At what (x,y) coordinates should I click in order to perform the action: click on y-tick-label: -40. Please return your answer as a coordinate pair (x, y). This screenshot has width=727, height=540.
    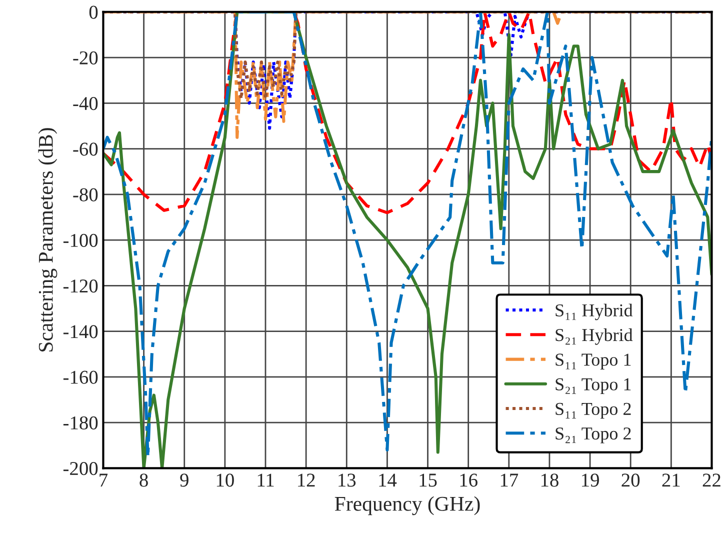
    Looking at the image, I should click on (85, 103).